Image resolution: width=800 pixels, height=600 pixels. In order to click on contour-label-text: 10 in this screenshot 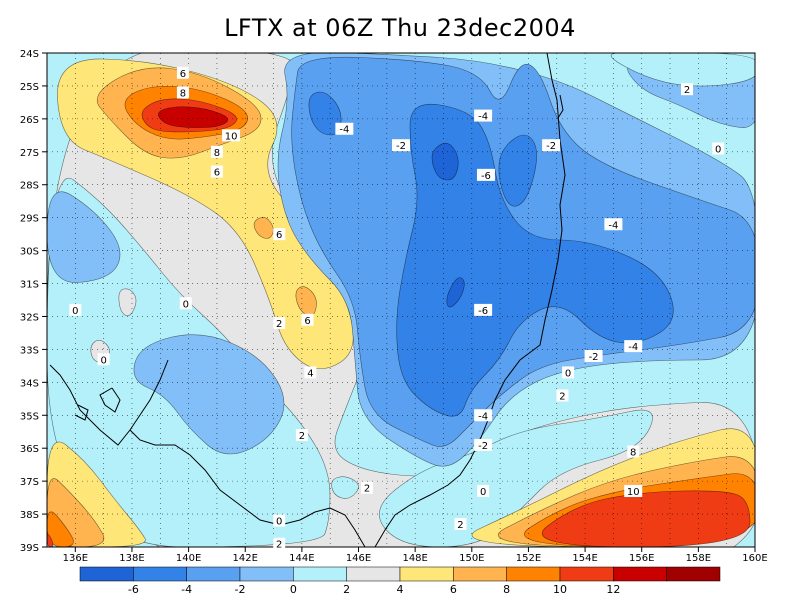, I will do `click(633, 492)`.